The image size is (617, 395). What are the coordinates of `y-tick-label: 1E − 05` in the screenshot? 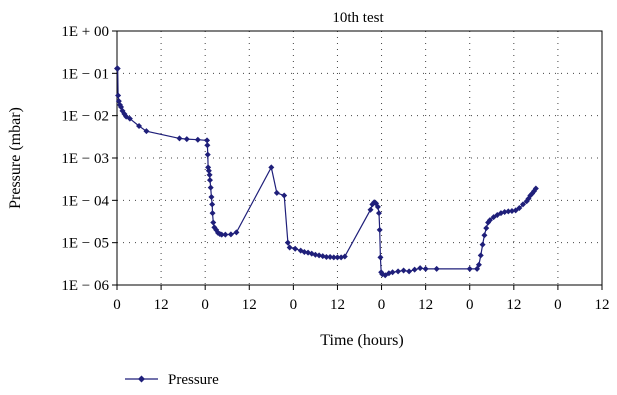 It's located at (85, 244).